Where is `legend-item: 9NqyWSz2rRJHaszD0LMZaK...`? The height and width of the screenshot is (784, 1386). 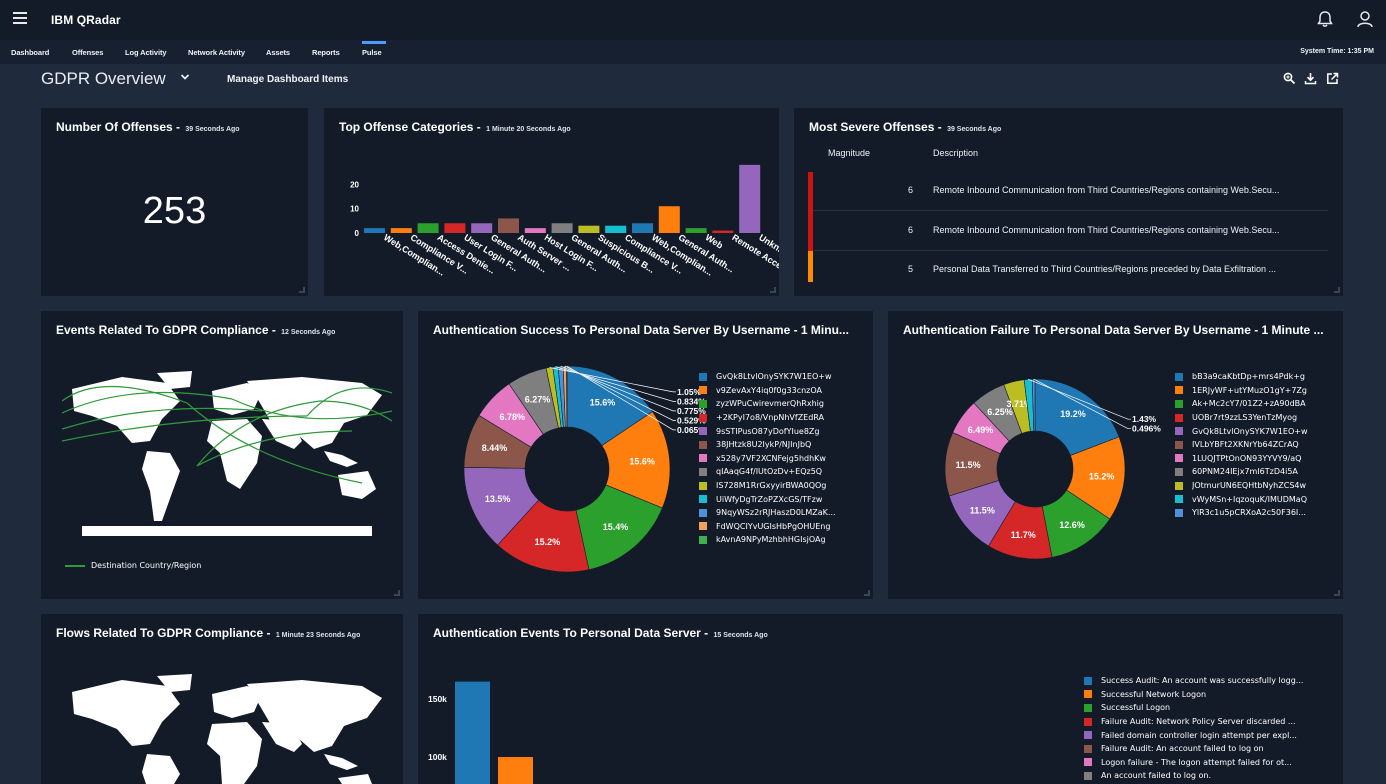
legend-item: 9NqyWSz2rRJHaszD0LMZaK... is located at coordinates (778, 513).